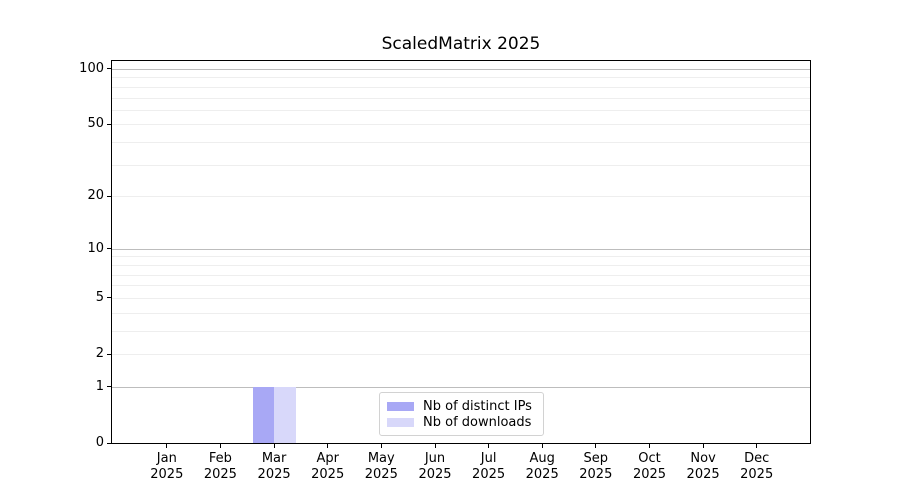  I want to click on legend-item: Nb of downloads, so click(461, 422).